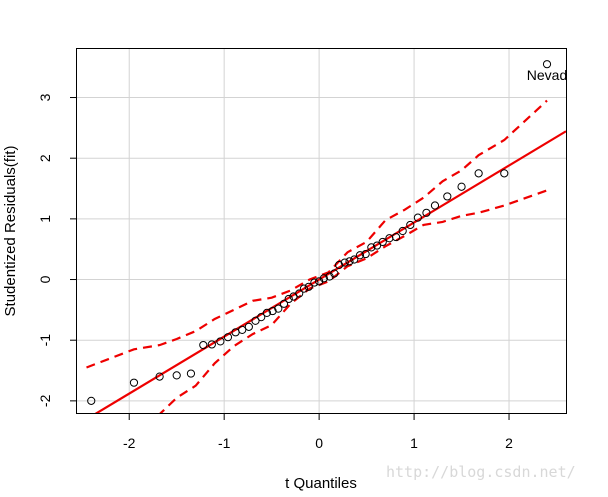 Image resolution: width=608 pixels, height=497 pixels. Describe the element at coordinates (10, 231) in the screenshot. I see `y-axis-title: Studentized Residuals(fit)` at that location.